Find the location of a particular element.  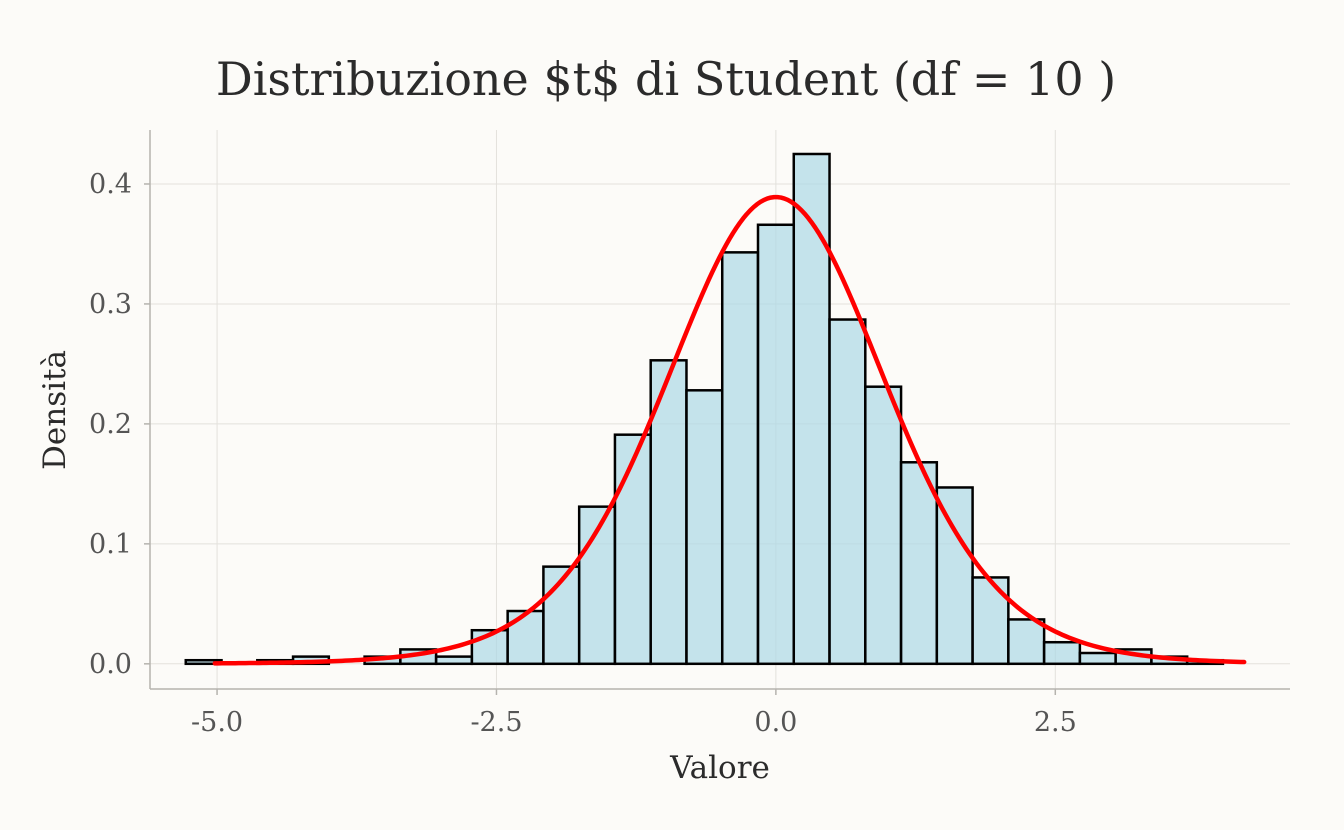

x-tick-label: -5.0 is located at coordinates (217, 722).